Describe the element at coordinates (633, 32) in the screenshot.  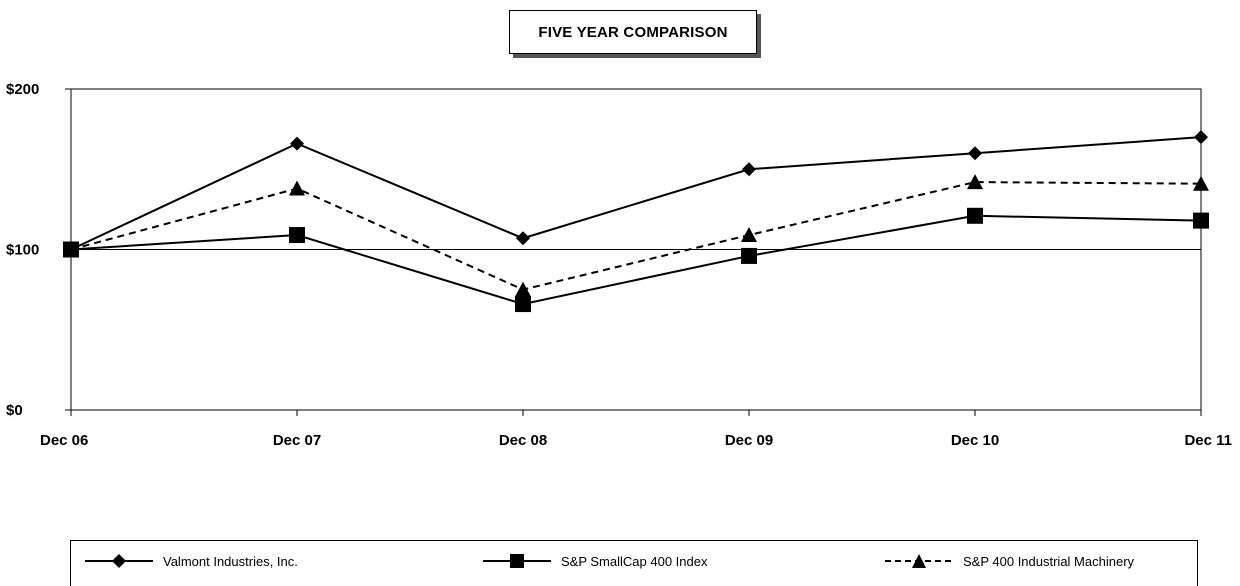
I see `chart-title: FIVE YEAR COMPARISON` at that location.